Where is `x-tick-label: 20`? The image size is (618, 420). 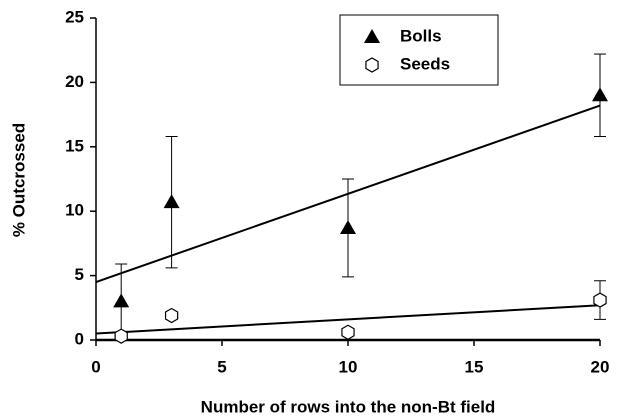
x-tick-label: 20 is located at coordinates (600, 366).